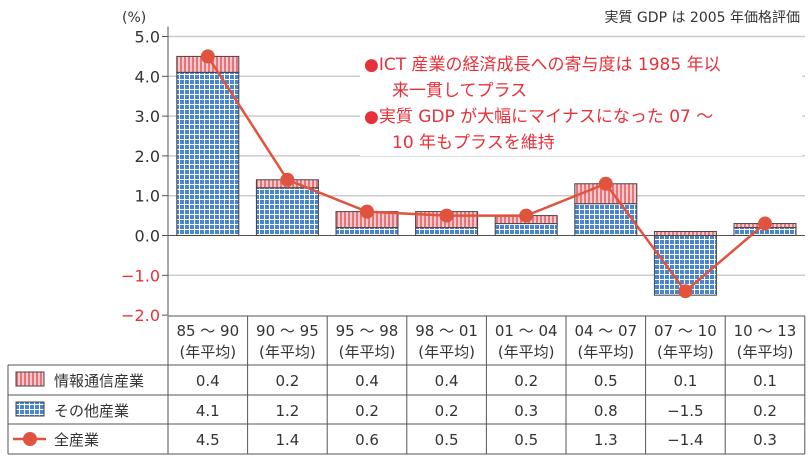 This screenshot has width=809, height=457. What do you see at coordinates (147, 116) in the screenshot?
I see `y-tick-label: 3.0` at bounding box center [147, 116].